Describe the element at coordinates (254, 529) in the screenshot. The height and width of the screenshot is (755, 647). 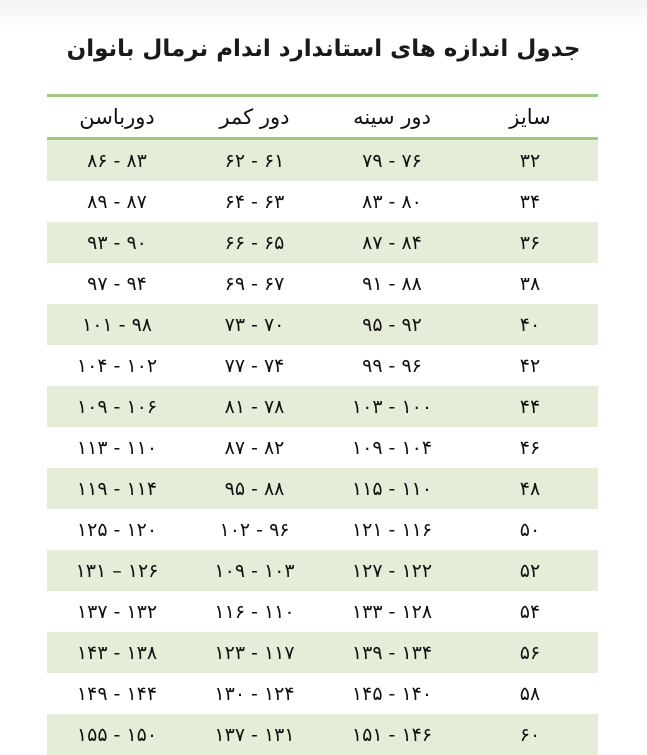
I see `cell-waist: ۱۰۲ - ۹۶` at that location.